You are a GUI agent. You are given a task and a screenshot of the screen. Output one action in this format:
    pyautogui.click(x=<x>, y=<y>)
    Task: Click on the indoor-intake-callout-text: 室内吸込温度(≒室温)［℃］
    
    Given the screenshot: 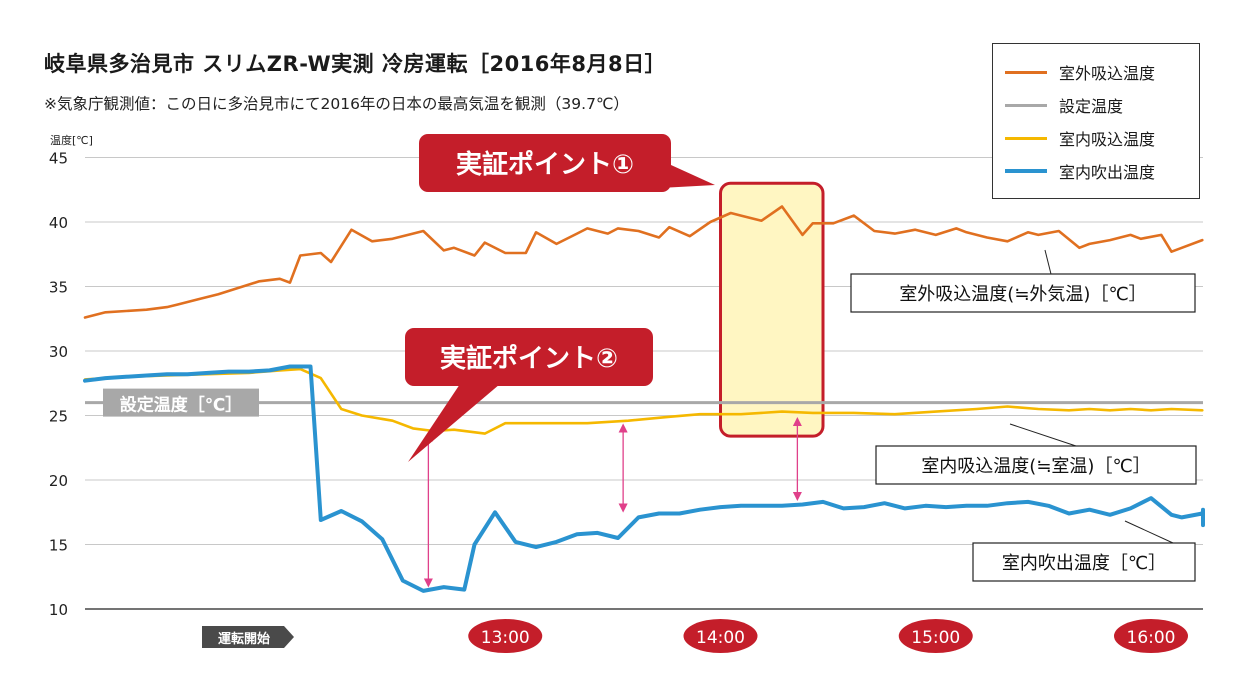 What is the action you would take?
    pyautogui.click(x=1035, y=466)
    